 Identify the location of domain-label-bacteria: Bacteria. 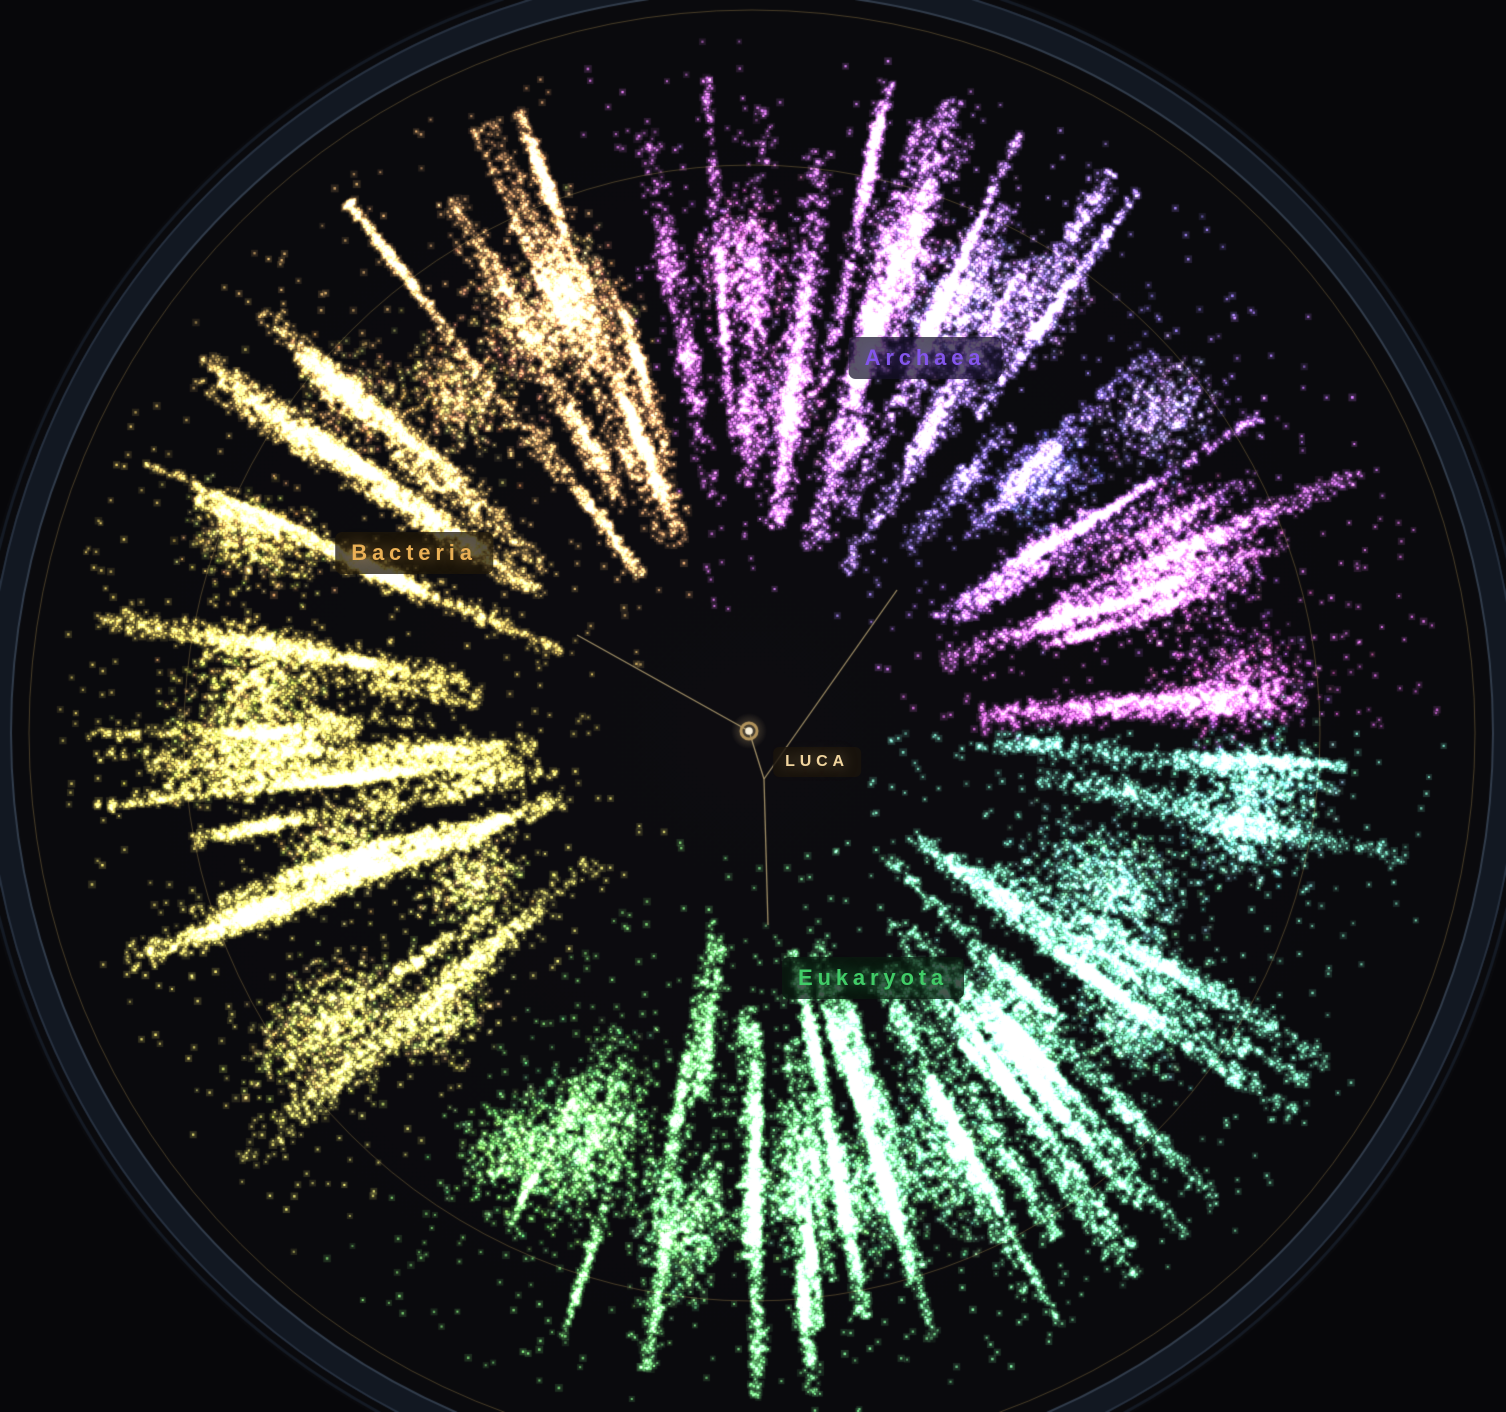
(414, 553).